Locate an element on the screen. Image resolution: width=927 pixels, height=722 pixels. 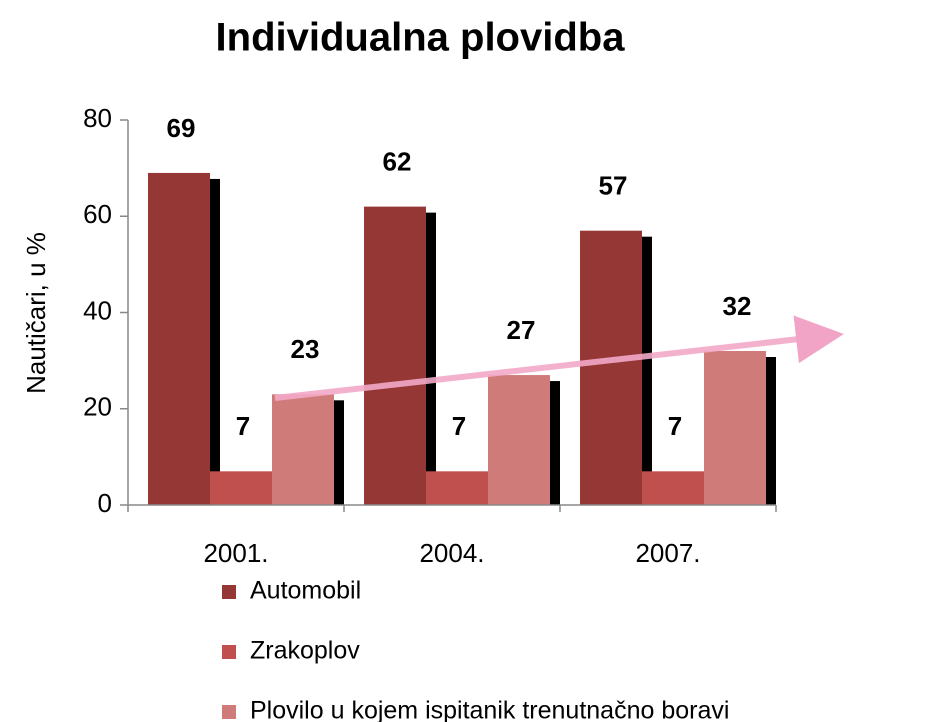
chart-title: Individualna plovidba is located at coordinates (421, 38).